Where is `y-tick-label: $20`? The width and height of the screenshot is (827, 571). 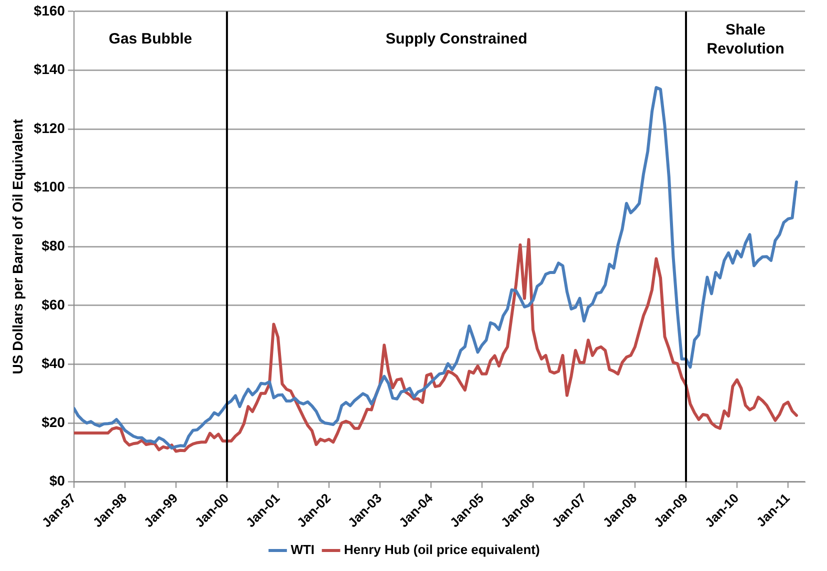 y-tick-label: $20 is located at coordinates (54, 422).